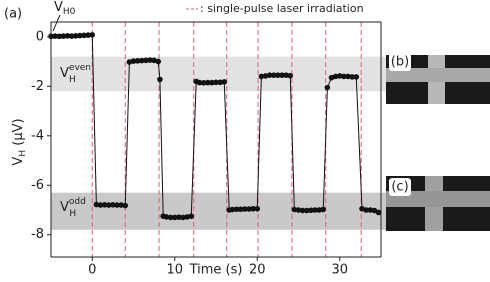  I want to click on y-tick-label: -4, so click(37, 135).